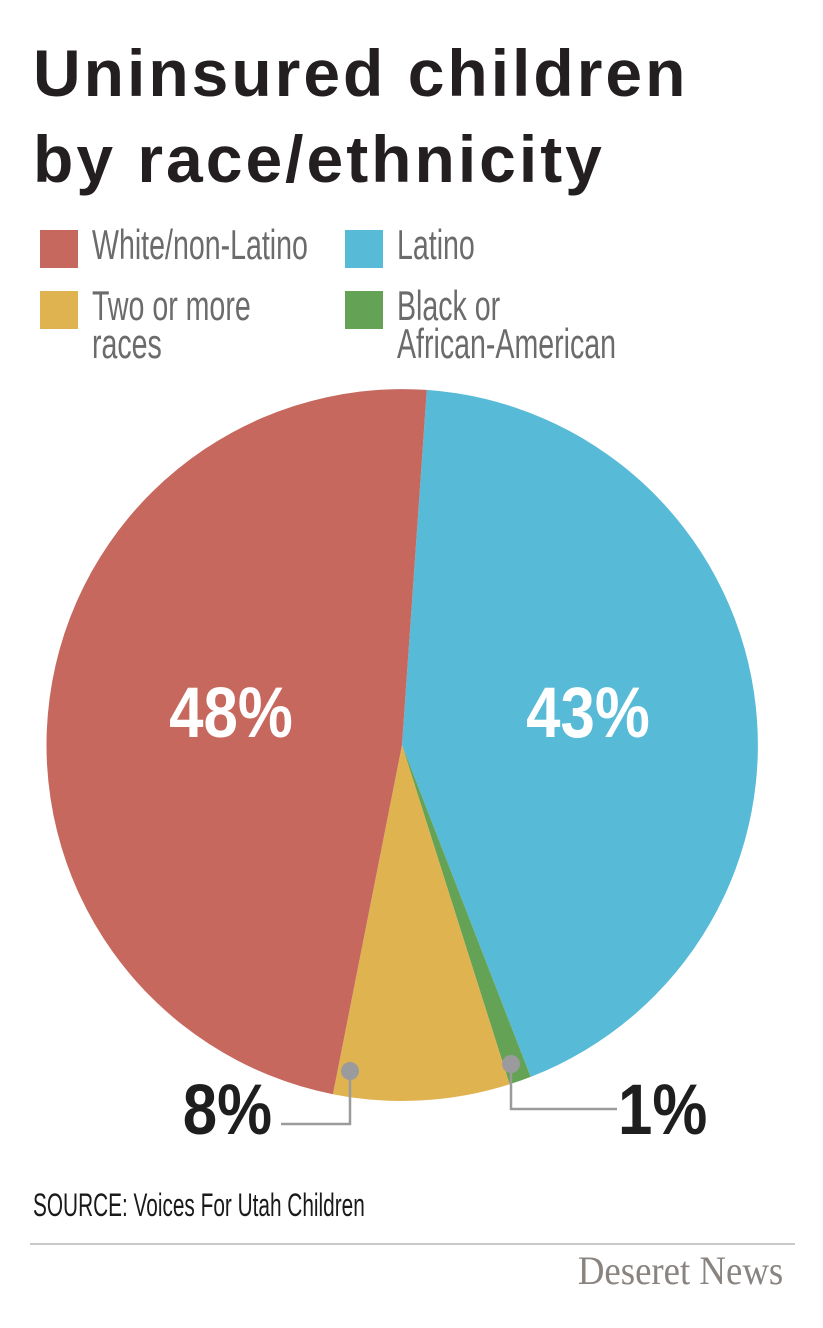 The height and width of the screenshot is (1328, 823). I want to click on title-line-2: by race/ethnicity, so click(319, 159).